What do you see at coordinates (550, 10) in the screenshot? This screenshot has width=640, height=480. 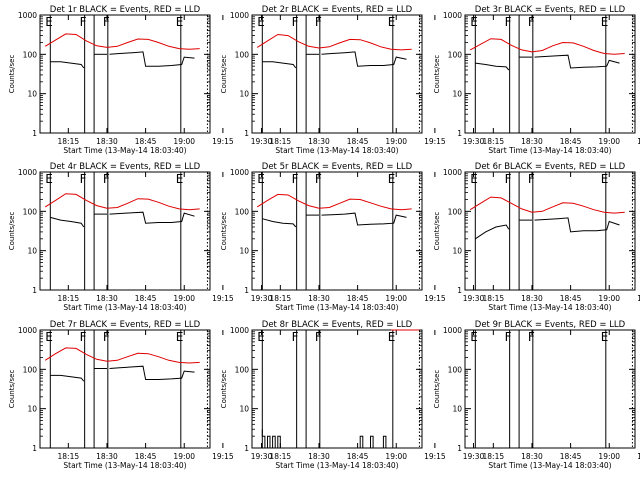 I see `panel-title: Det 3r BLACK = Events, RED = LLD` at bounding box center [550, 10].